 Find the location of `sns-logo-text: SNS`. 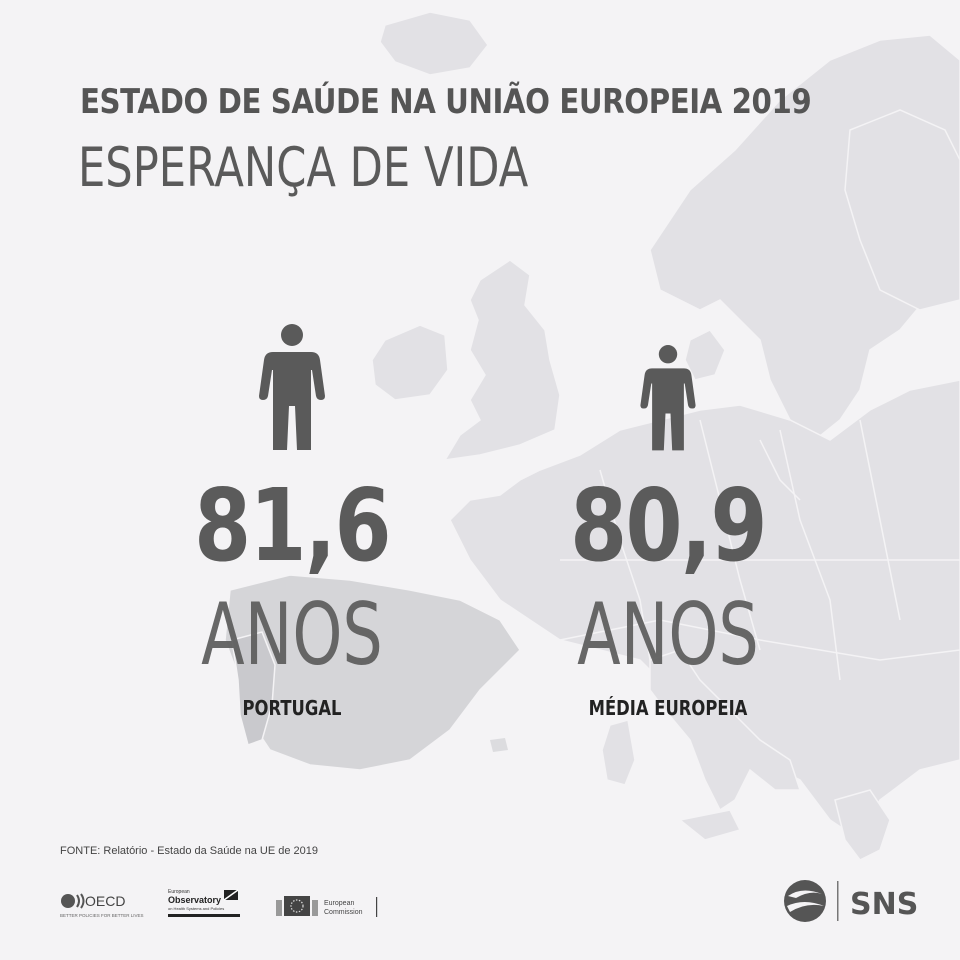

sns-logo-text: SNS is located at coordinates (884, 904).